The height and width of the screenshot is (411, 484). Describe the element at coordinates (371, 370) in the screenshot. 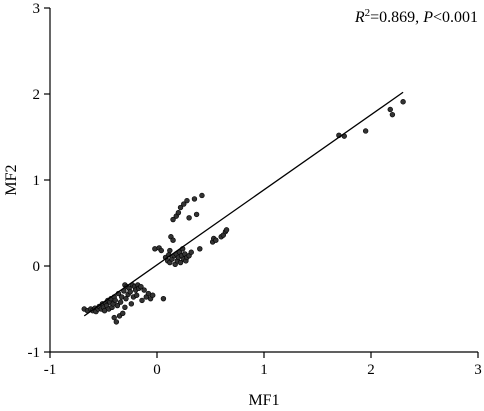

I see `x-tick-label: 2` at that location.